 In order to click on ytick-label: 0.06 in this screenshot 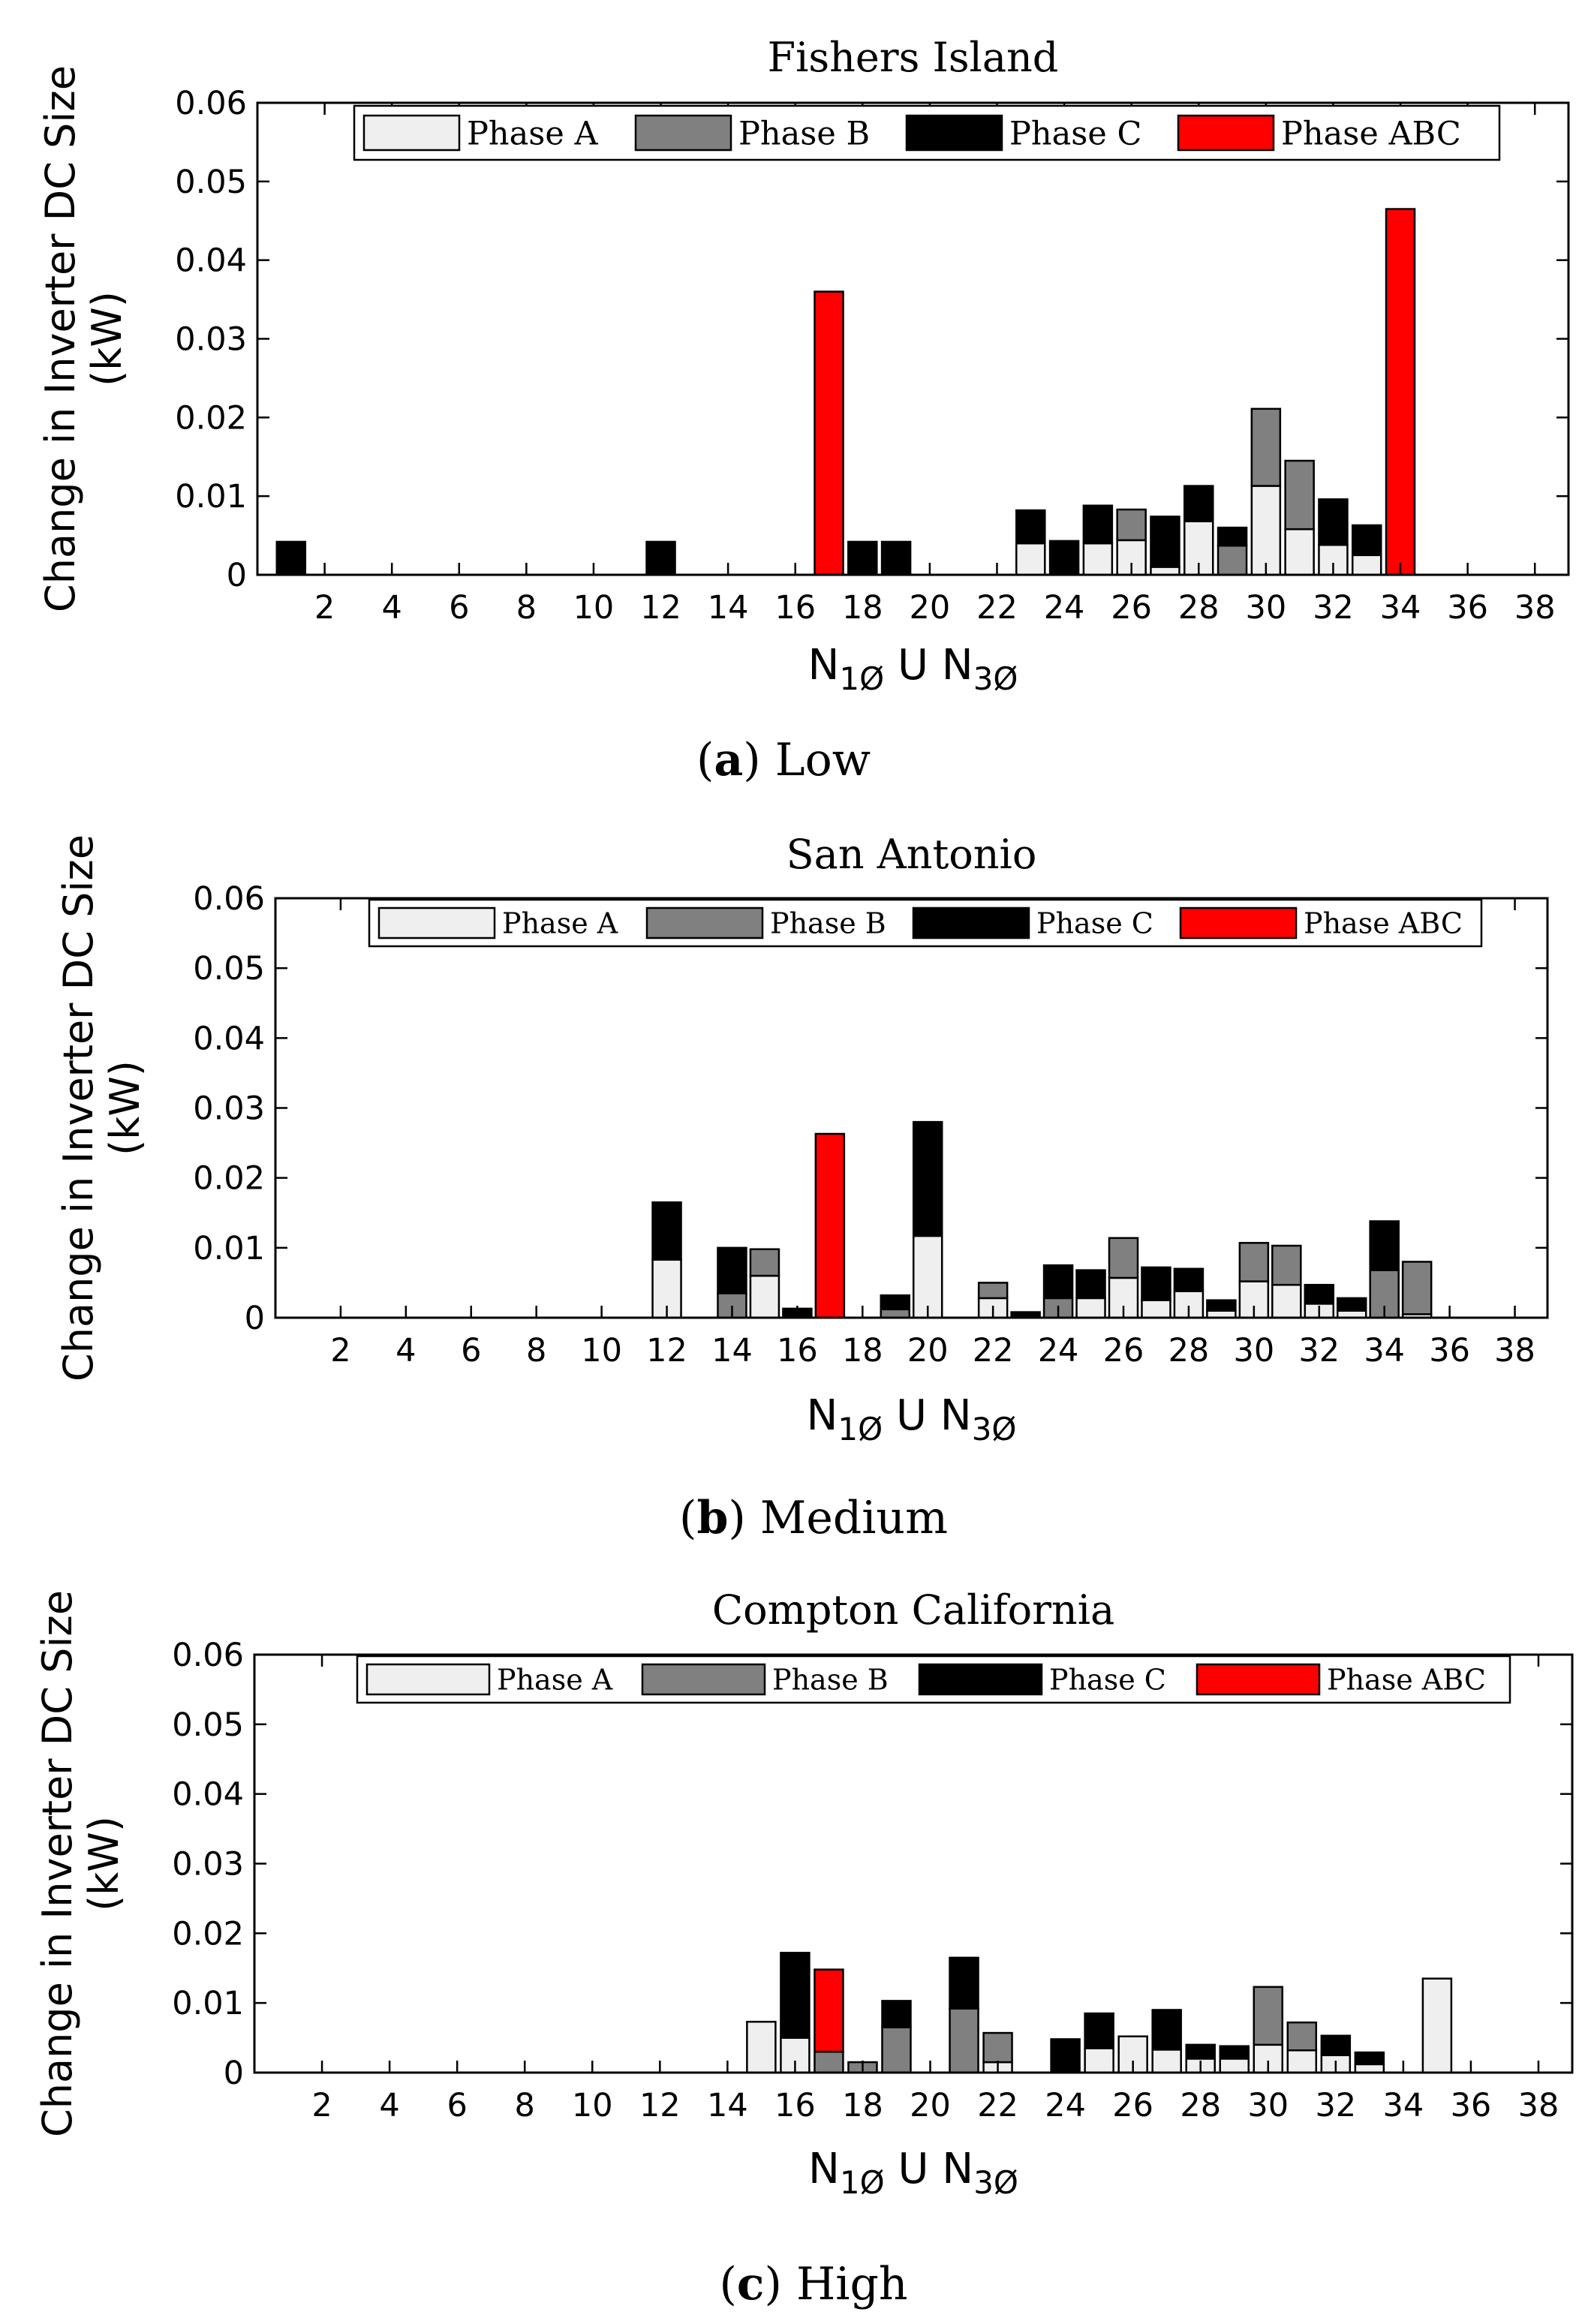, I will do `click(229, 899)`.